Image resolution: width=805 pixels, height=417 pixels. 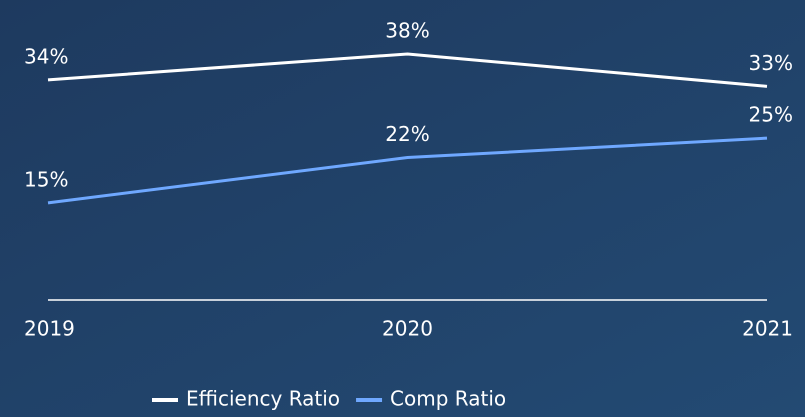 I want to click on x-tick-label: 2020, so click(x=407, y=329).